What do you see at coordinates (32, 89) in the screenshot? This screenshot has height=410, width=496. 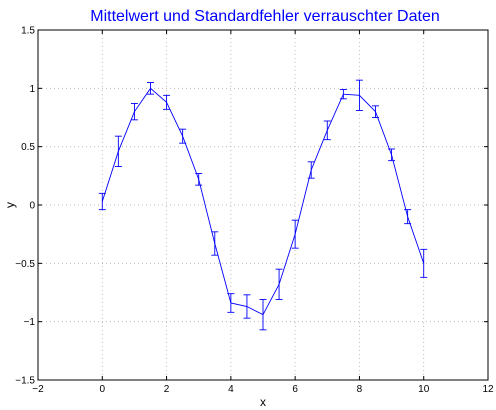 I see `y-tick-label: 1` at bounding box center [32, 89].